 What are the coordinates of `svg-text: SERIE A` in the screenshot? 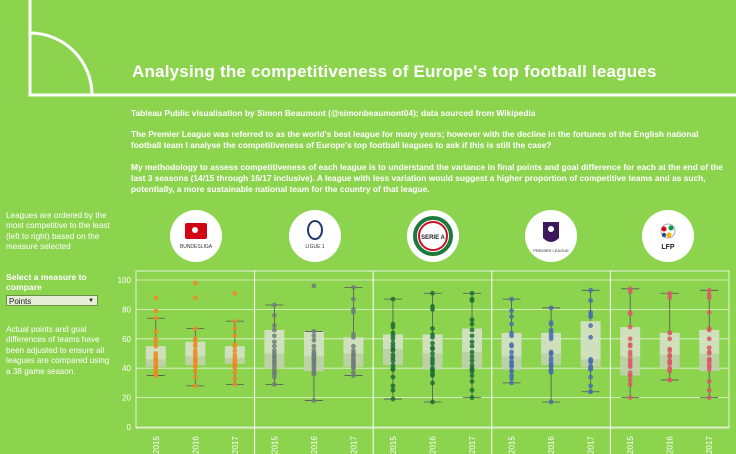 It's located at (433, 238).